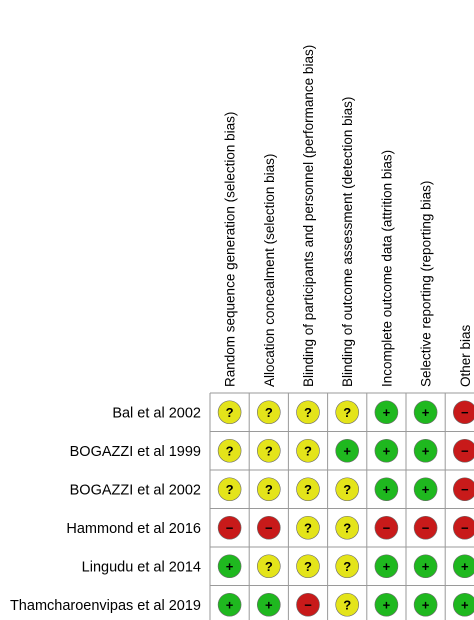 This screenshot has height=620, width=474. Describe the element at coordinates (135, 490) in the screenshot. I see `study-label: BOGAZZI et al 2002` at that location.